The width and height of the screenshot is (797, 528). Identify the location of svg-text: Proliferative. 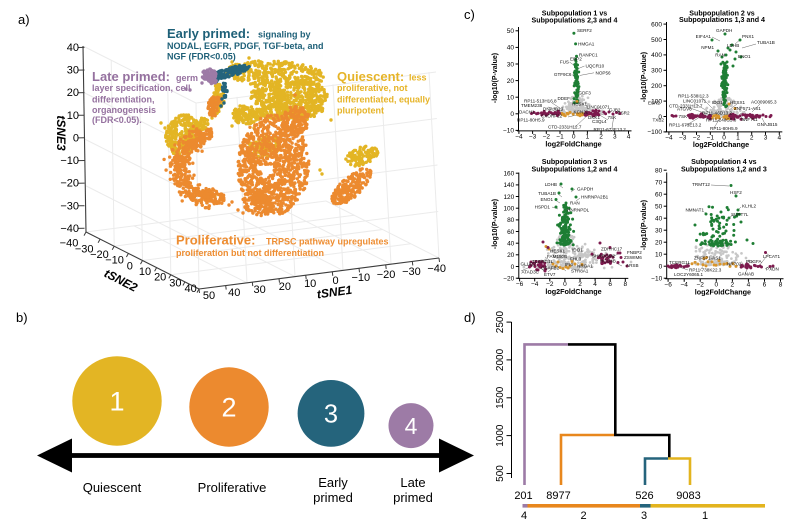
(232, 487).